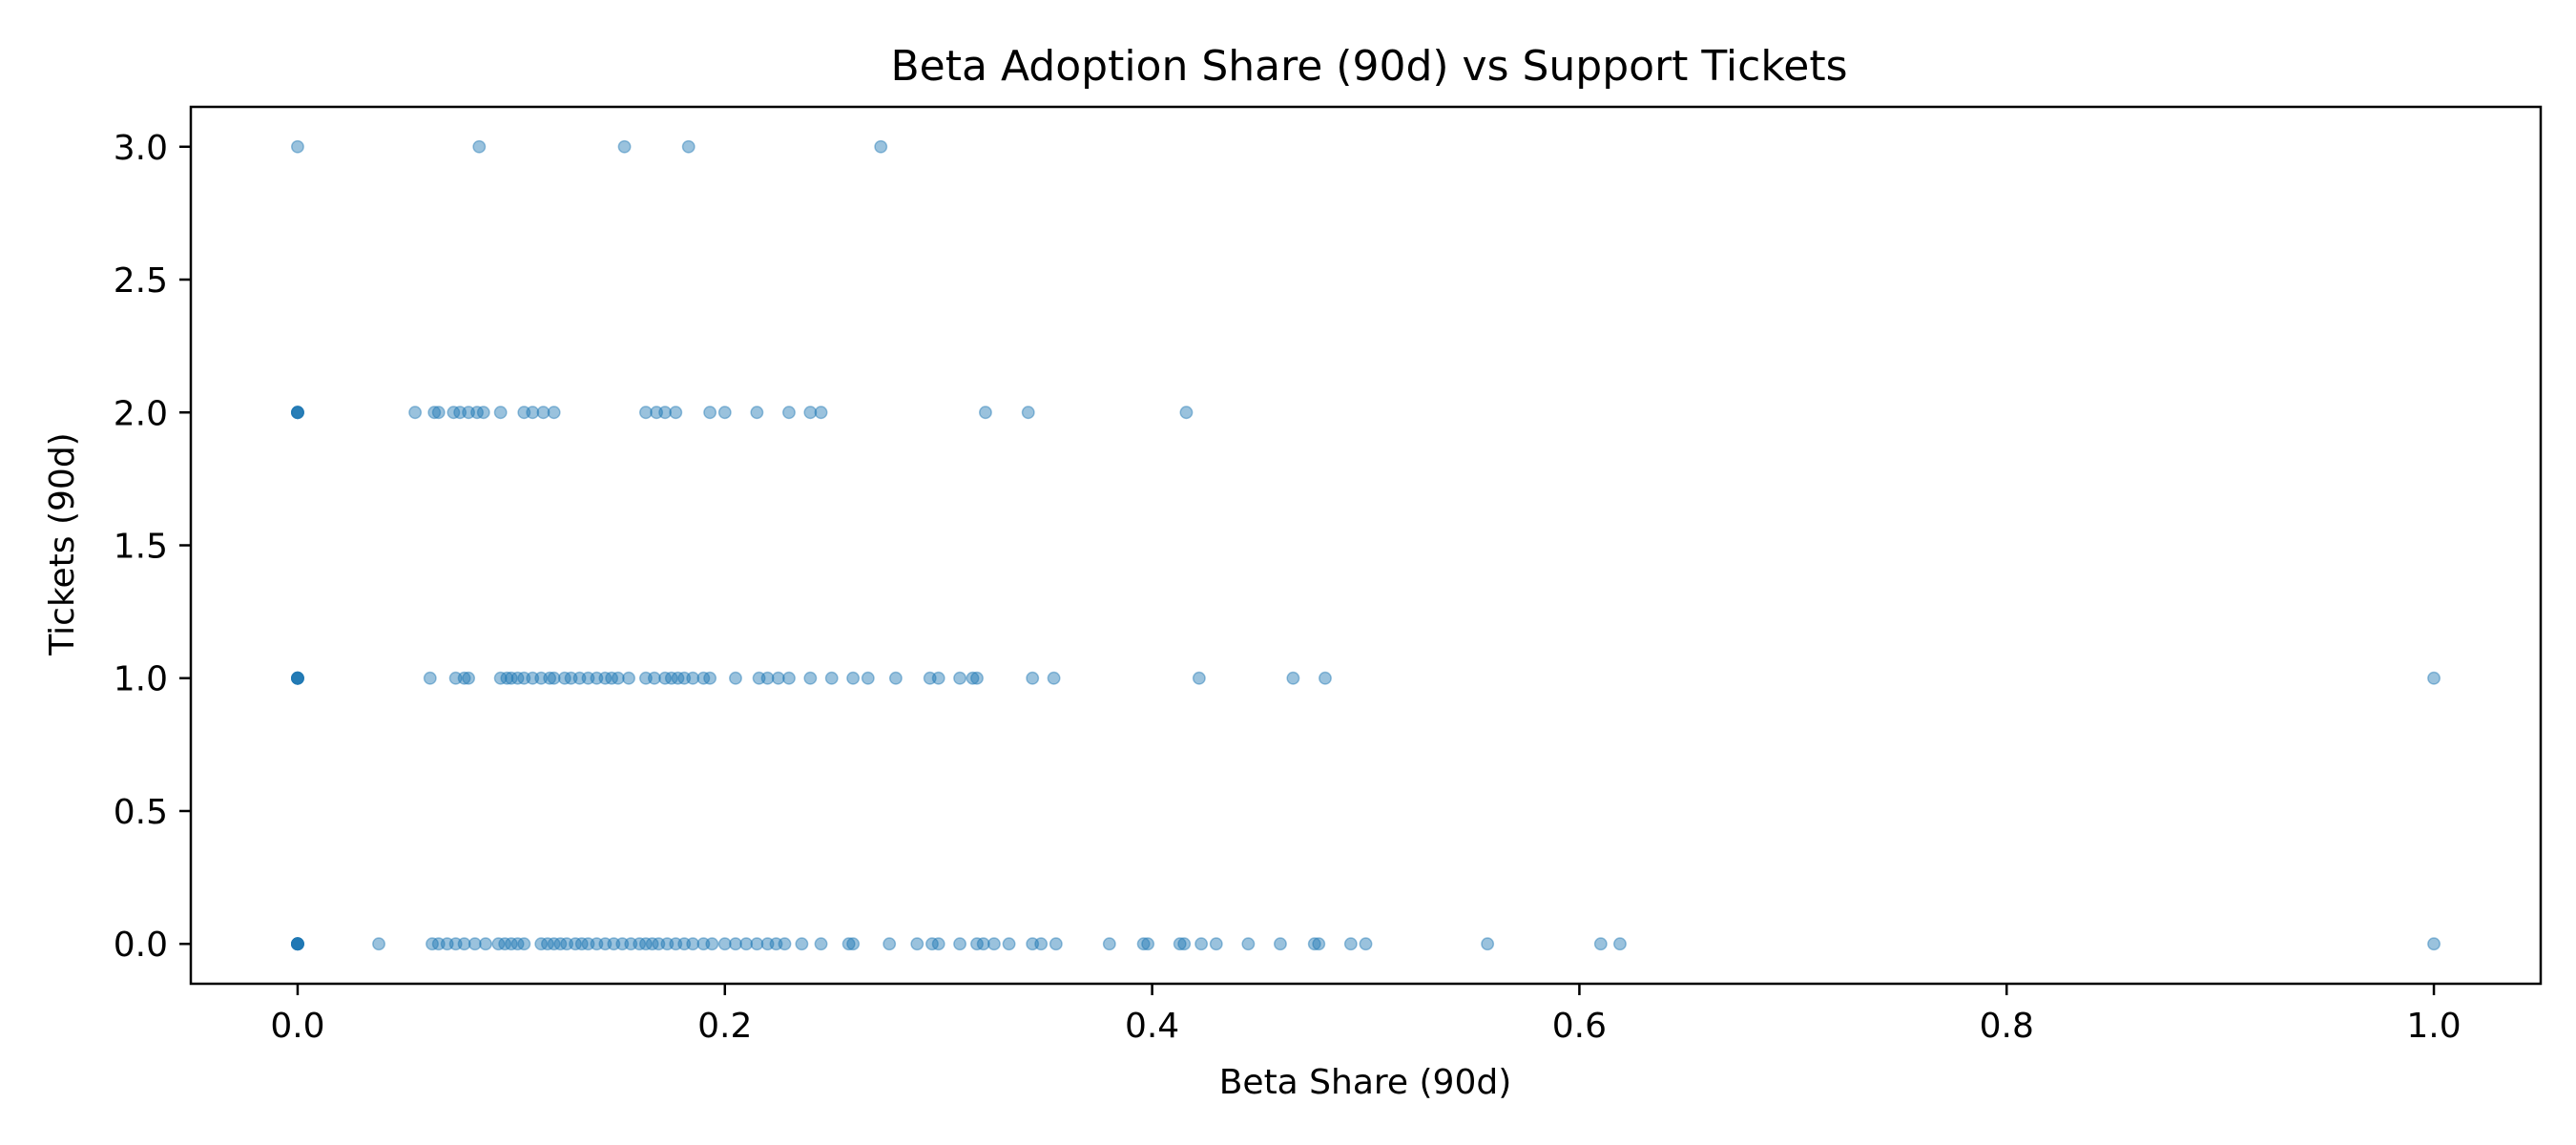  Describe the element at coordinates (141, 946) in the screenshot. I see `y-tick-label: 0.0` at that location.